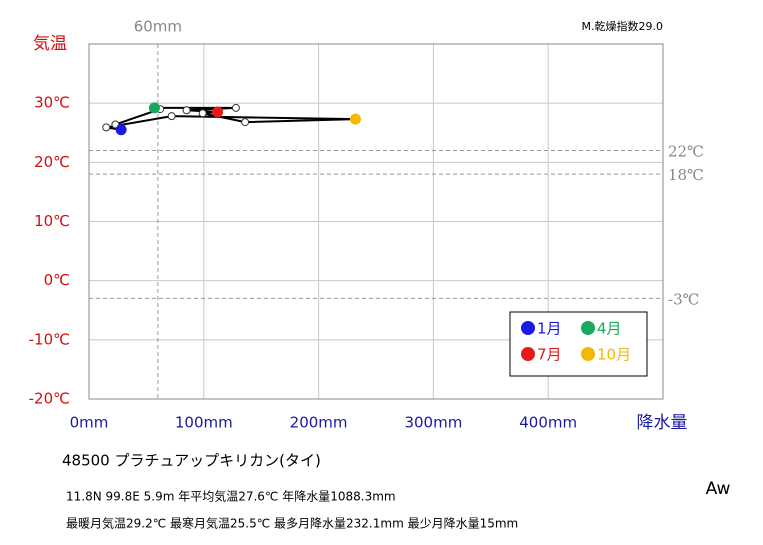 This screenshot has width=763, height=545. Describe the element at coordinates (49, 399) in the screenshot. I see `y-tick-label: -20℃` at that location.